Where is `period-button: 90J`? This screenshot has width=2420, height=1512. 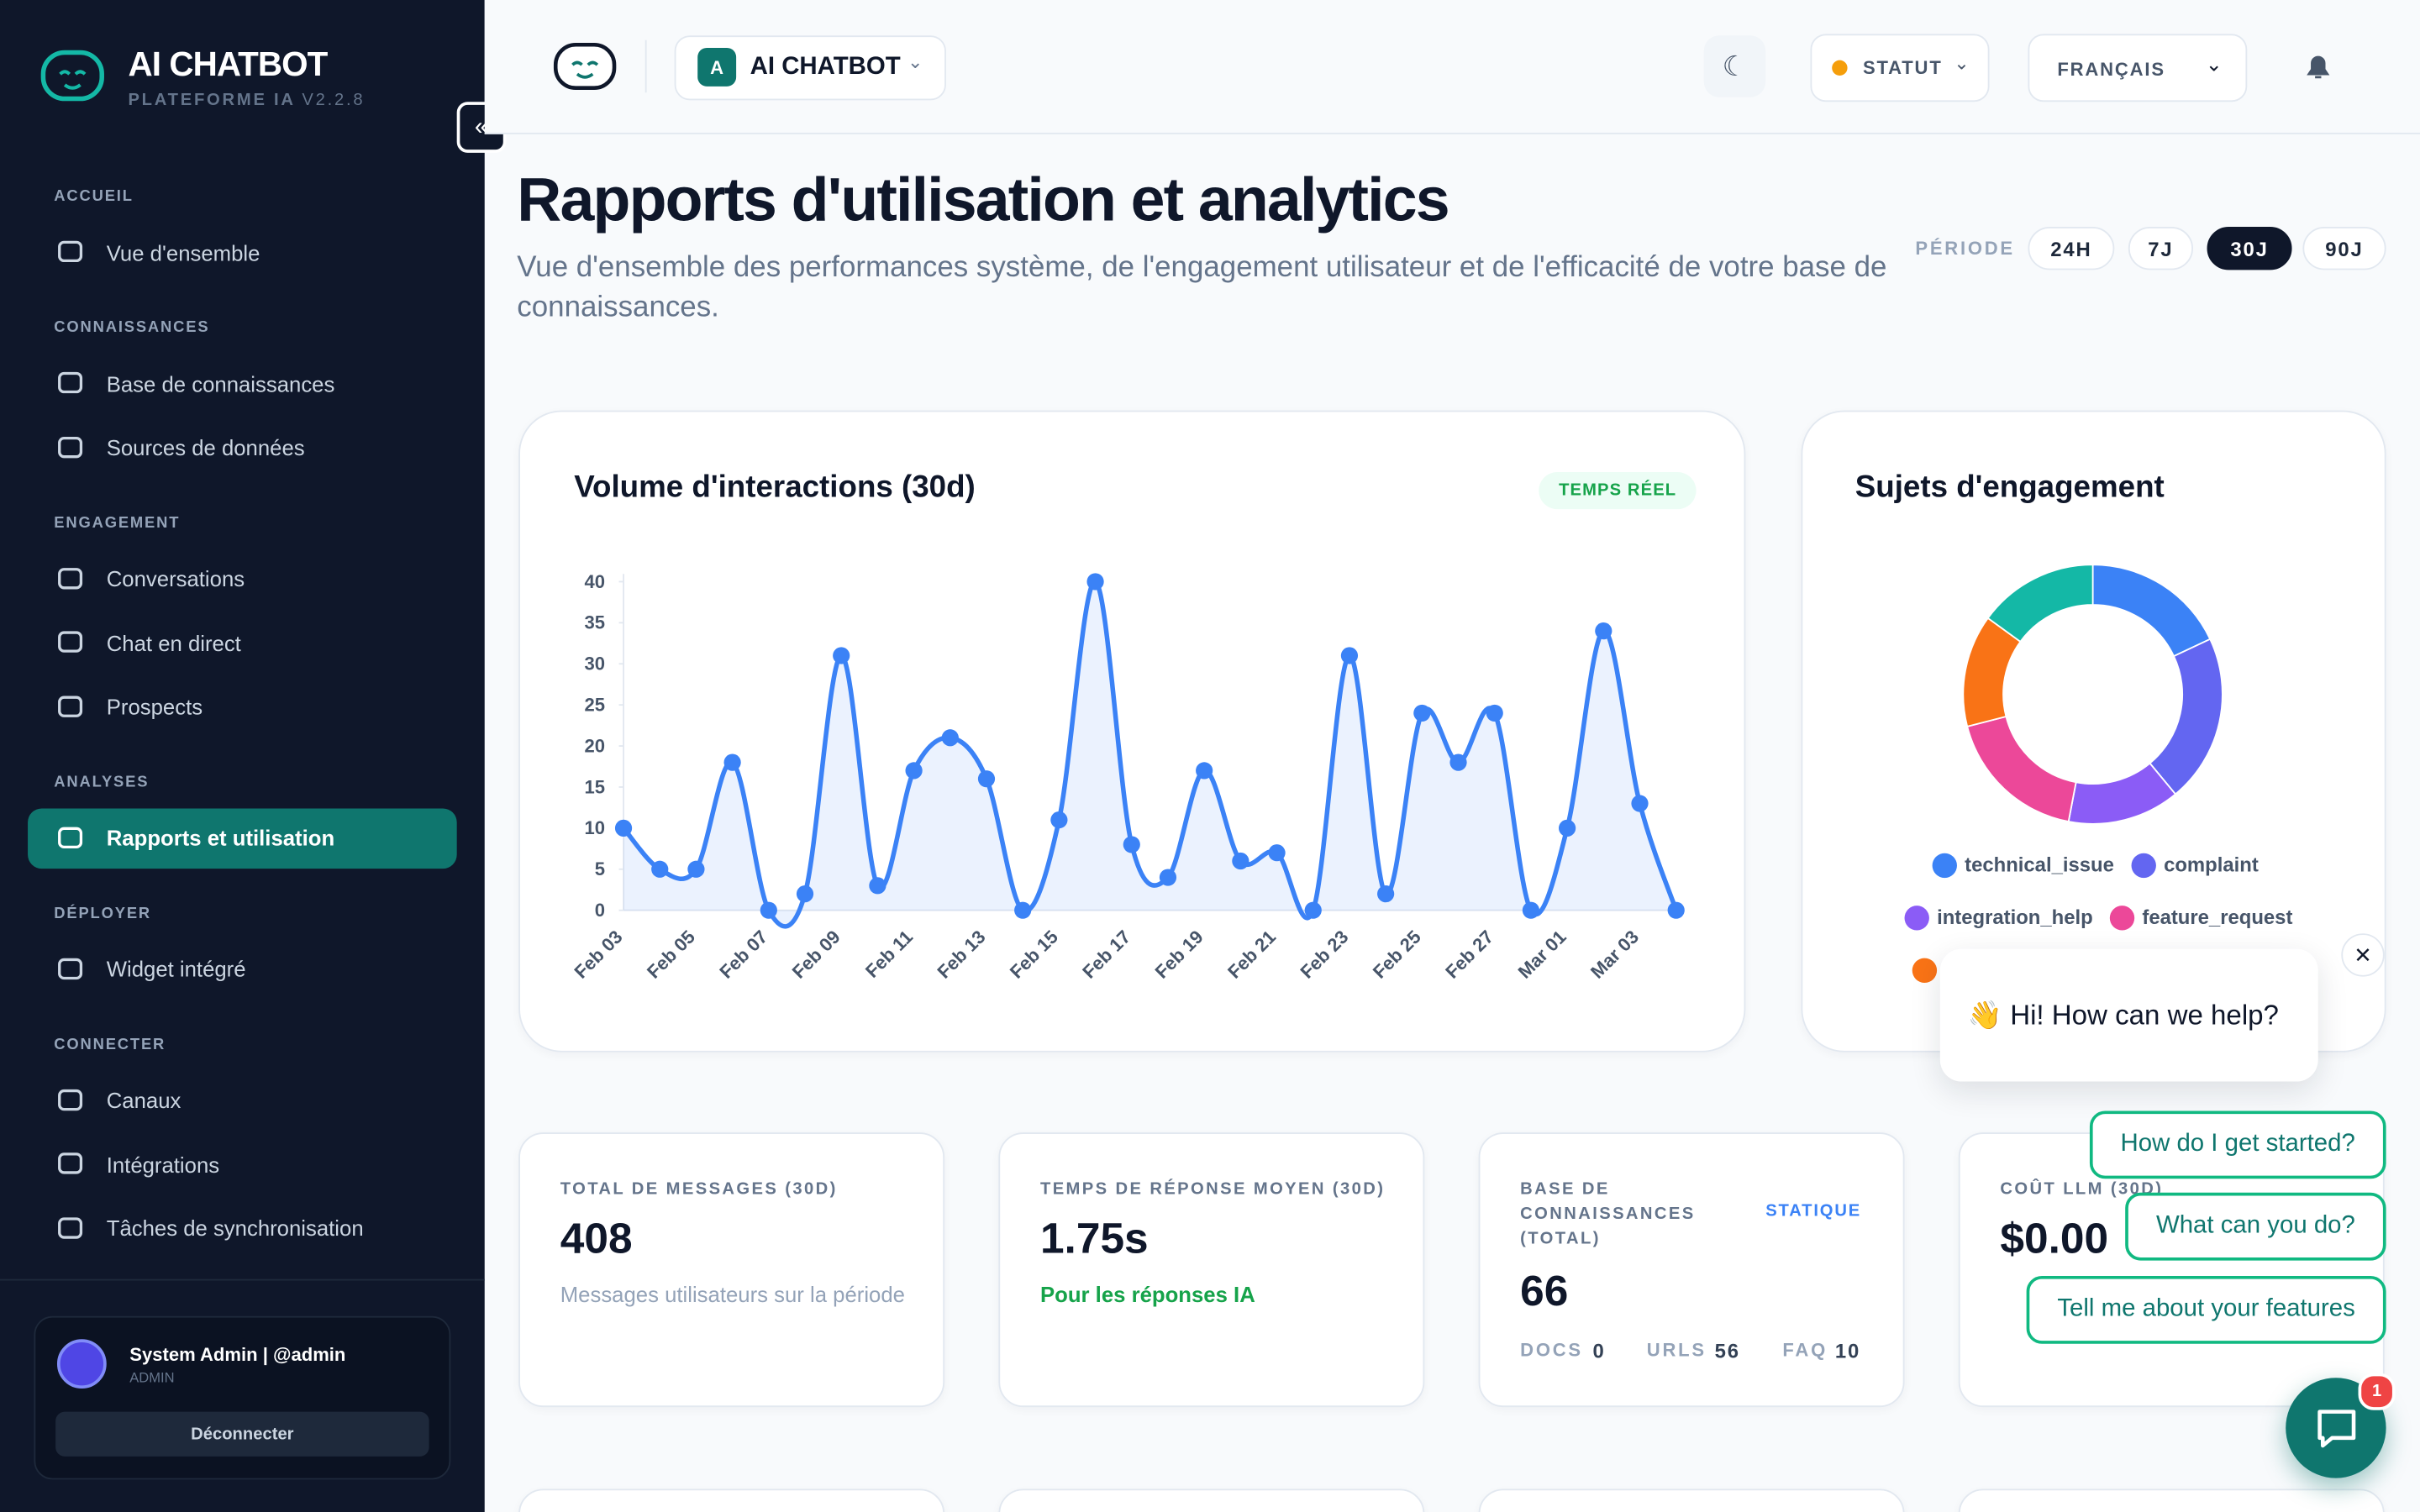
period-button: 90J is located at coordinates (2344, 248).